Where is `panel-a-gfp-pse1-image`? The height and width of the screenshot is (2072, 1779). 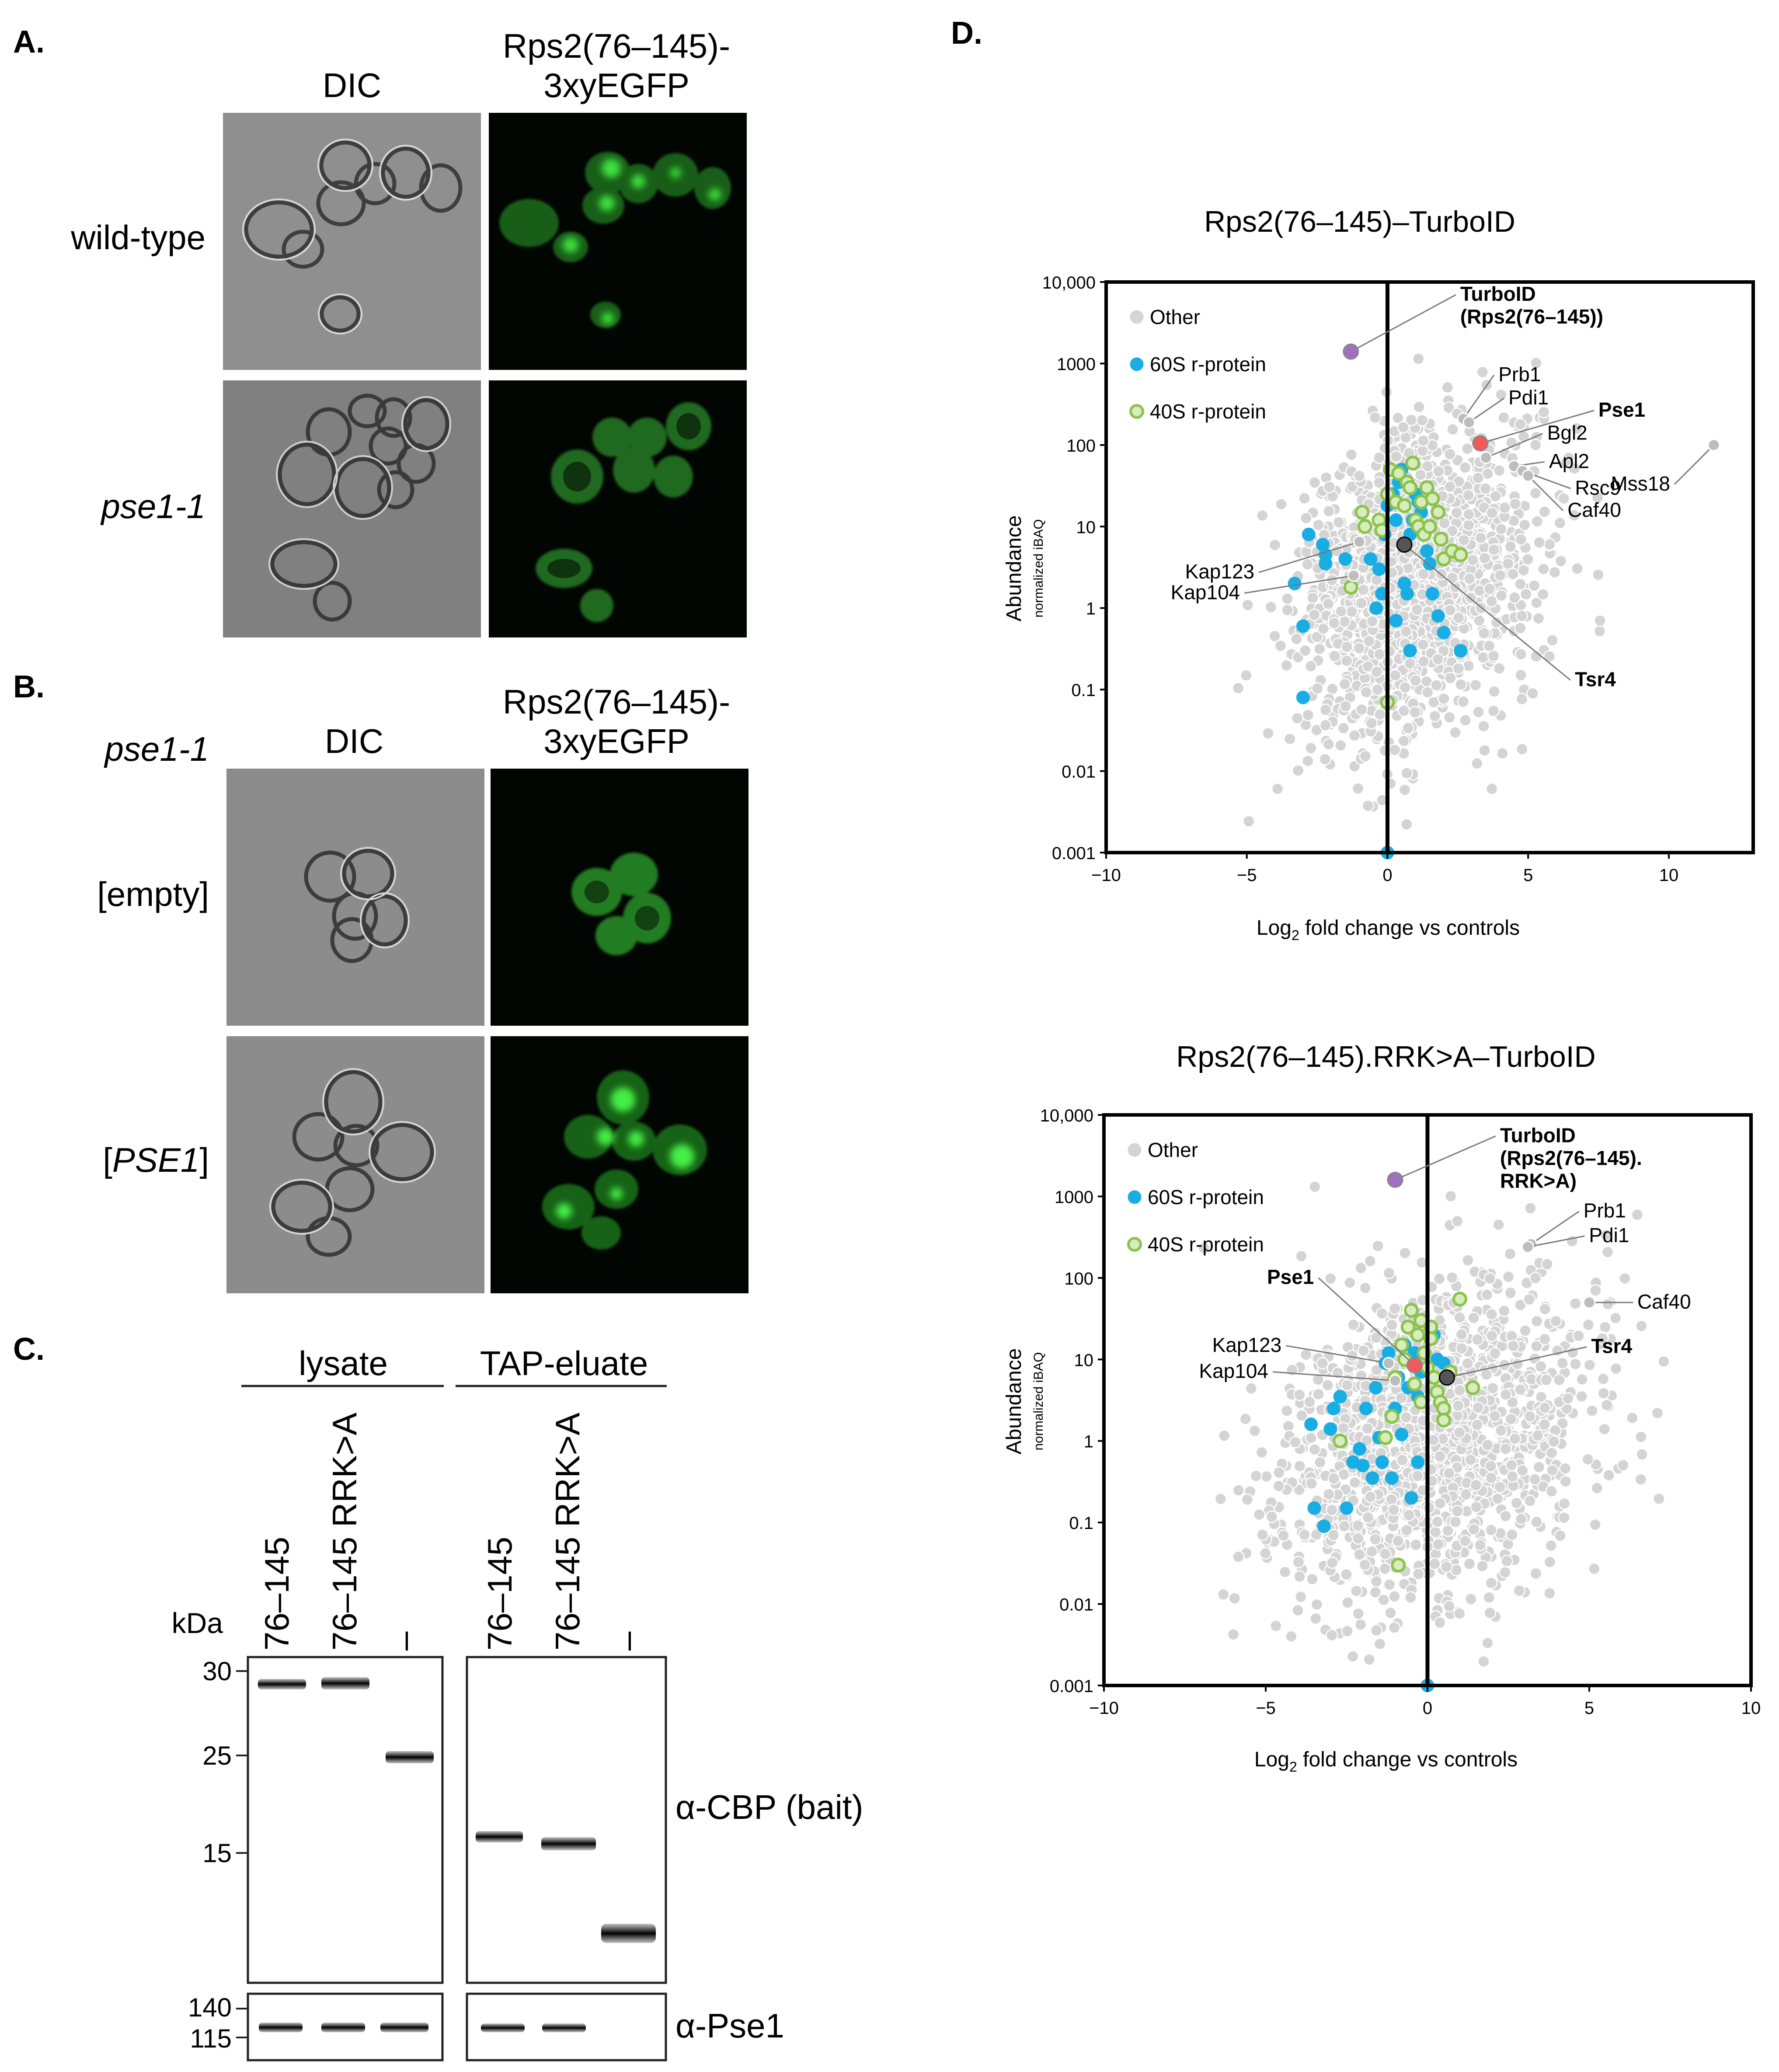 panel-a-gfp-pse1-image is located at coordinates (618, 509).